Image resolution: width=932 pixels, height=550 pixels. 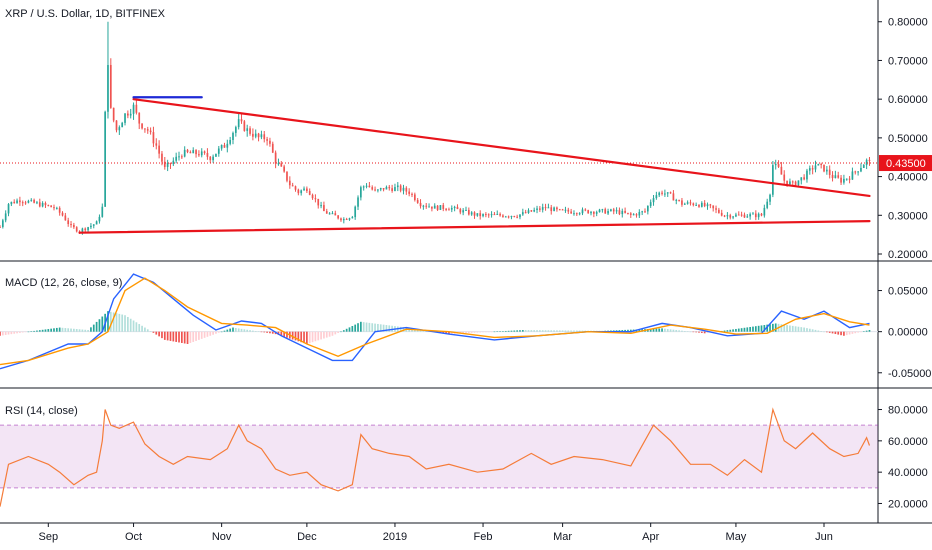 I want to click on rsi-tick-label: 80.0000, so click(x=908, y=411).